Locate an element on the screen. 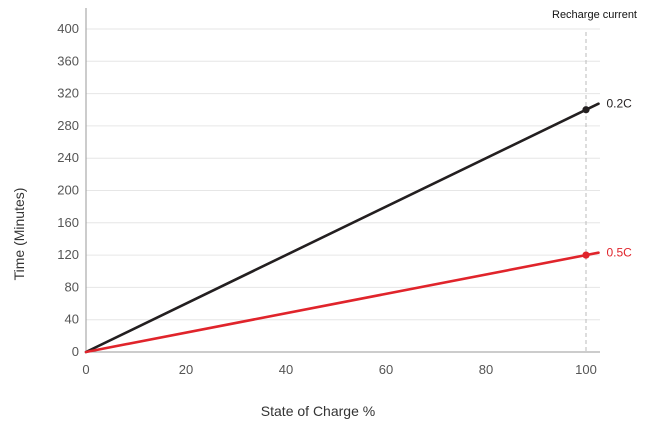  y-tick-280: 280 is located at coordinates (68, 125).